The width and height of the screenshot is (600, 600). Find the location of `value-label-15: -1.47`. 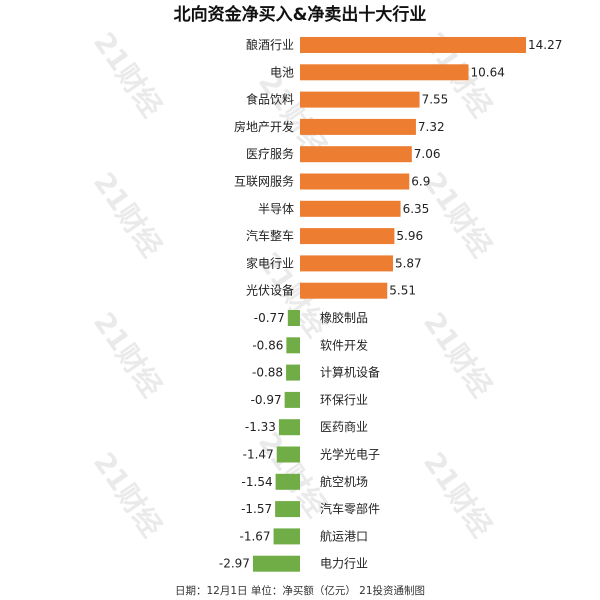

value-label-15: -1.47 is located at coordinates (258, 455).